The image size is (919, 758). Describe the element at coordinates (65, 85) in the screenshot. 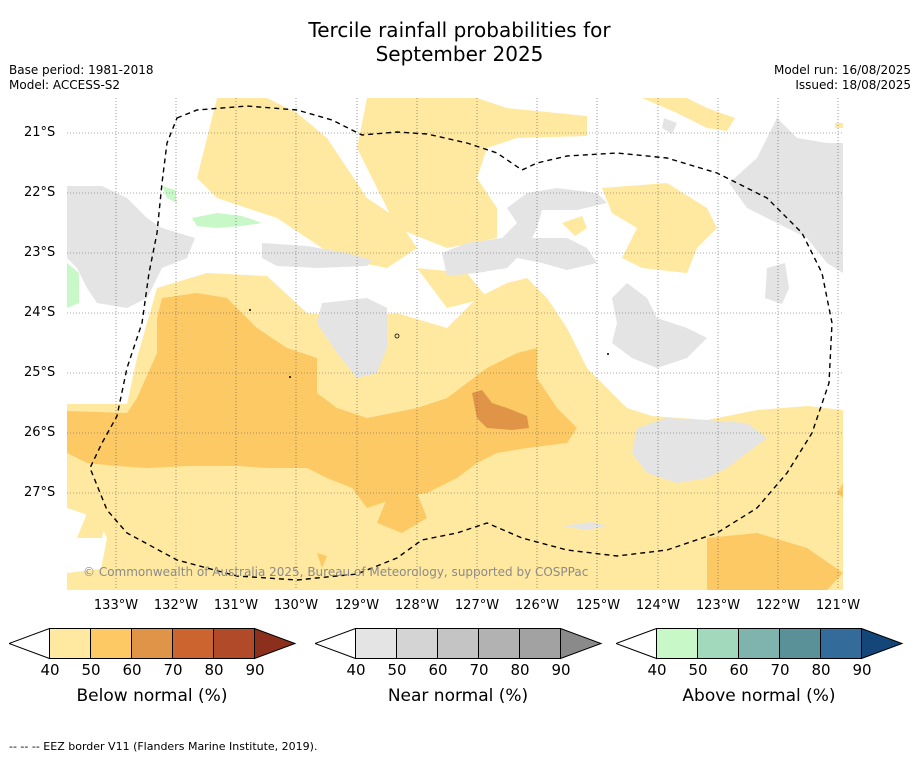

I see `model-name: Model: ACCESS-S2` at that location.